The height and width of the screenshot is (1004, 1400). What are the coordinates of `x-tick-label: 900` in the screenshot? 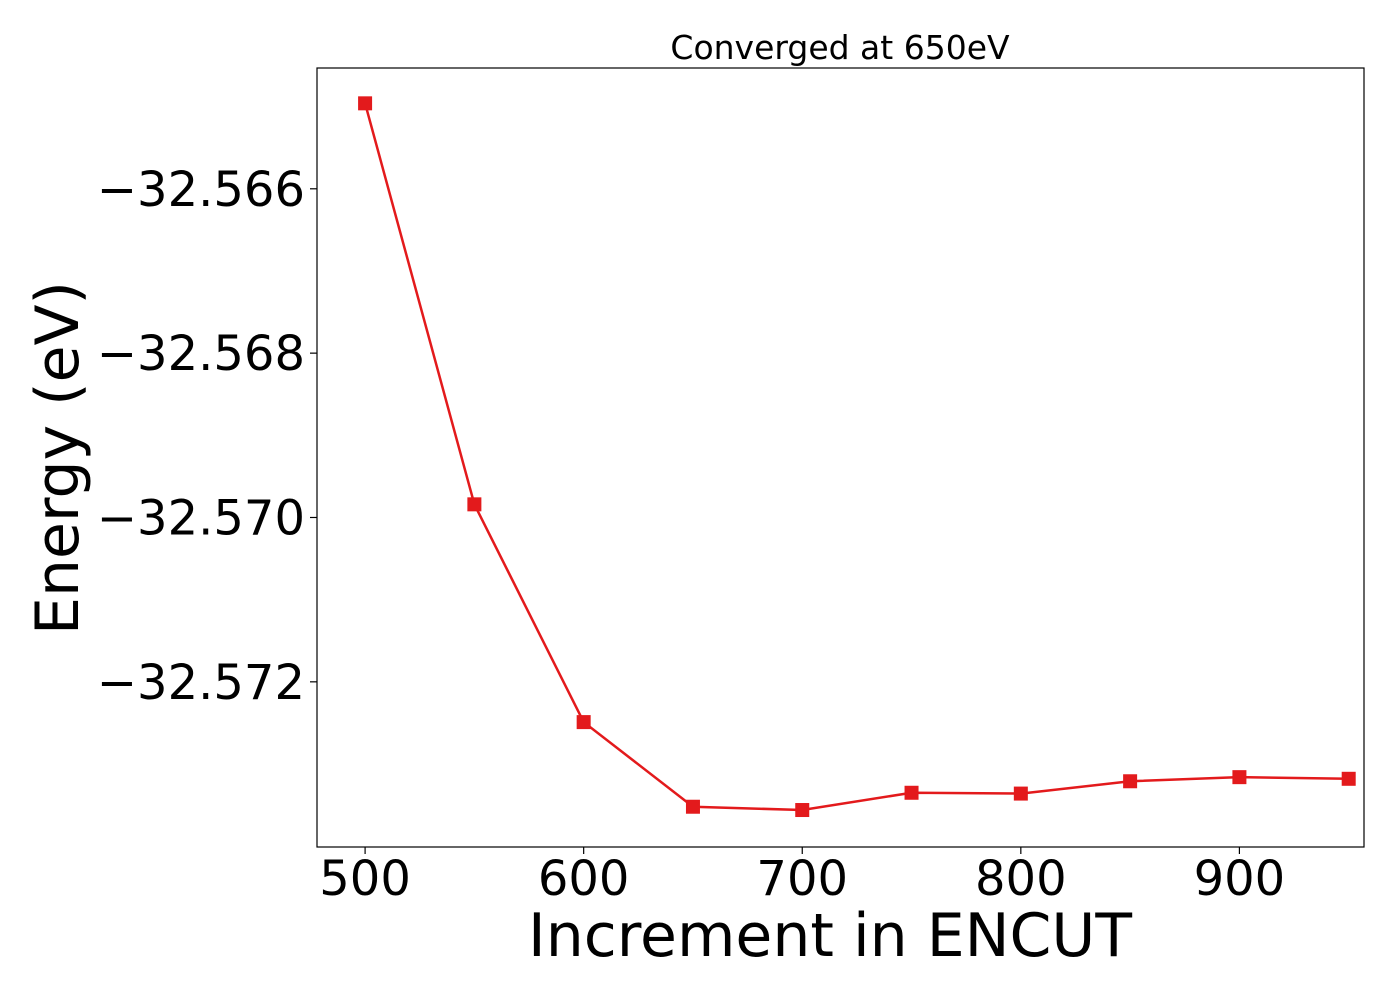 It's located at (1240, 879).